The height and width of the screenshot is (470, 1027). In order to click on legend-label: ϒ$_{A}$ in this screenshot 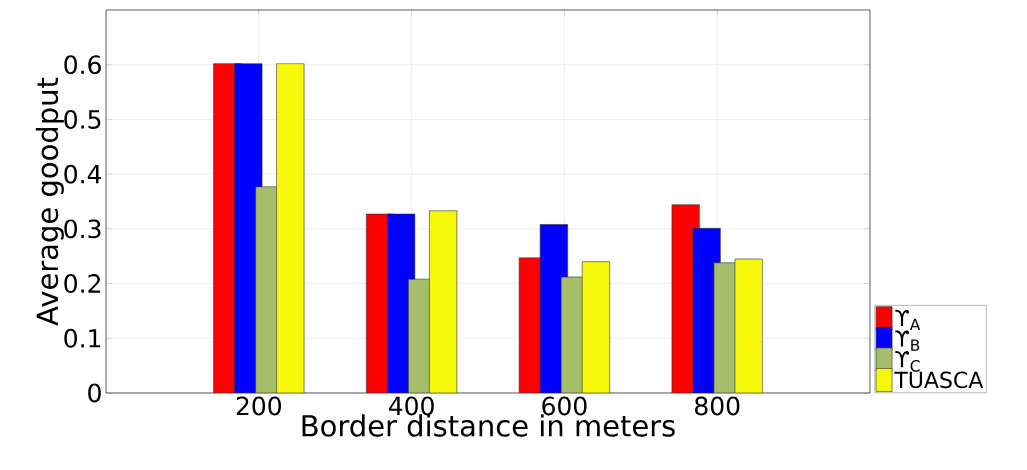, I will do `click(908, 320)`.